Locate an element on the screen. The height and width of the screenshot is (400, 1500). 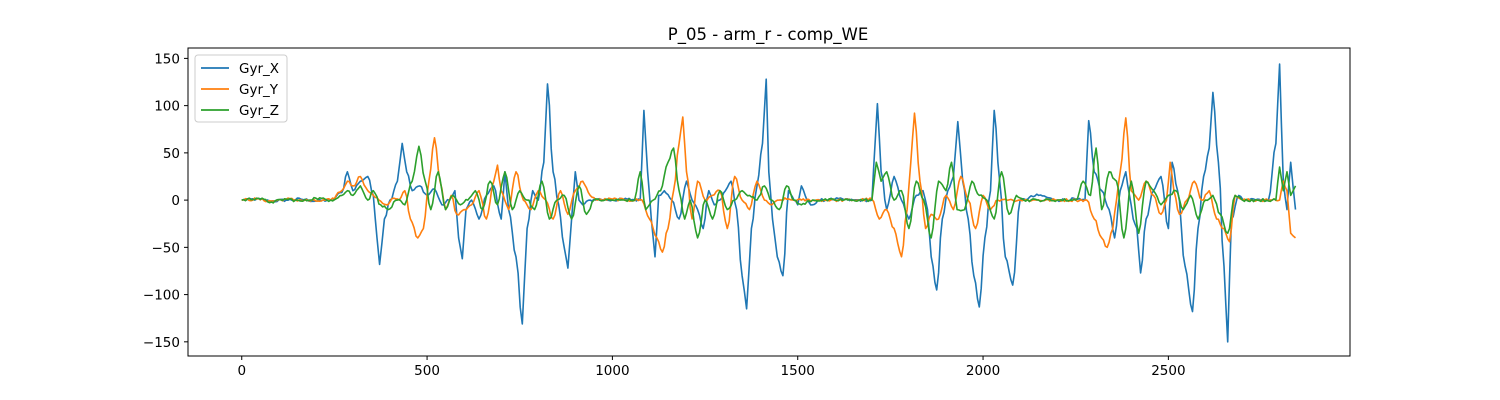
legend-frame is located at coordinates (241, 88).